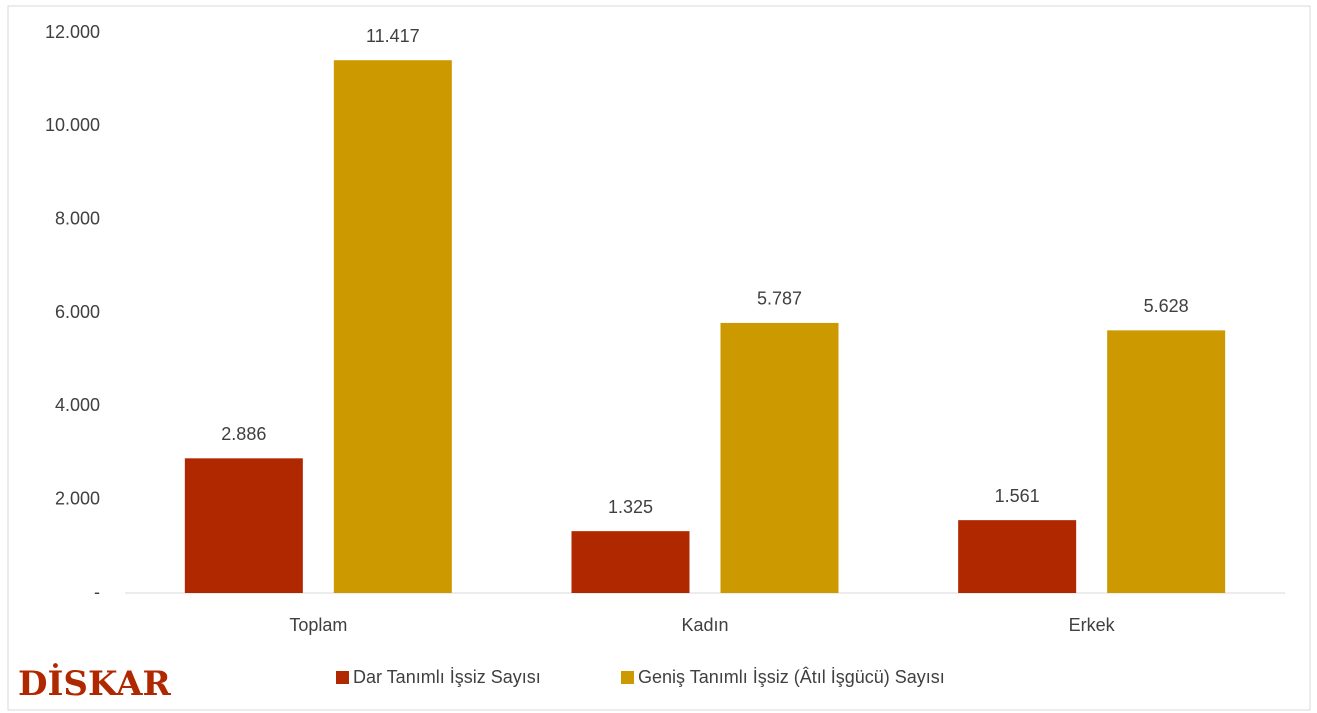 The height and width of the screenshot is (713, 1317). What do you see at coordinates (630, 507) in the screenshot?
I see `value-label: 1.325` at bounding box center [630, 507].